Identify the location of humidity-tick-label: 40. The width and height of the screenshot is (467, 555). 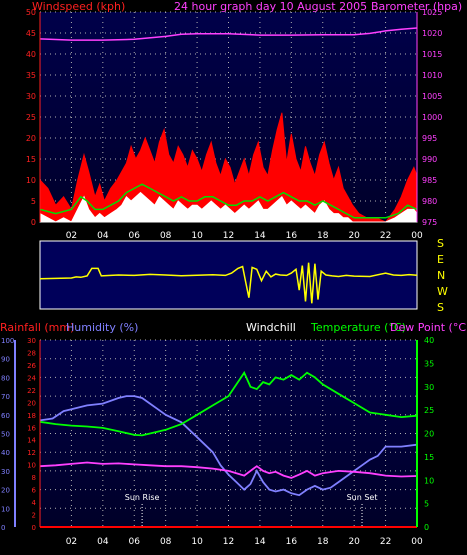
(5, 453).